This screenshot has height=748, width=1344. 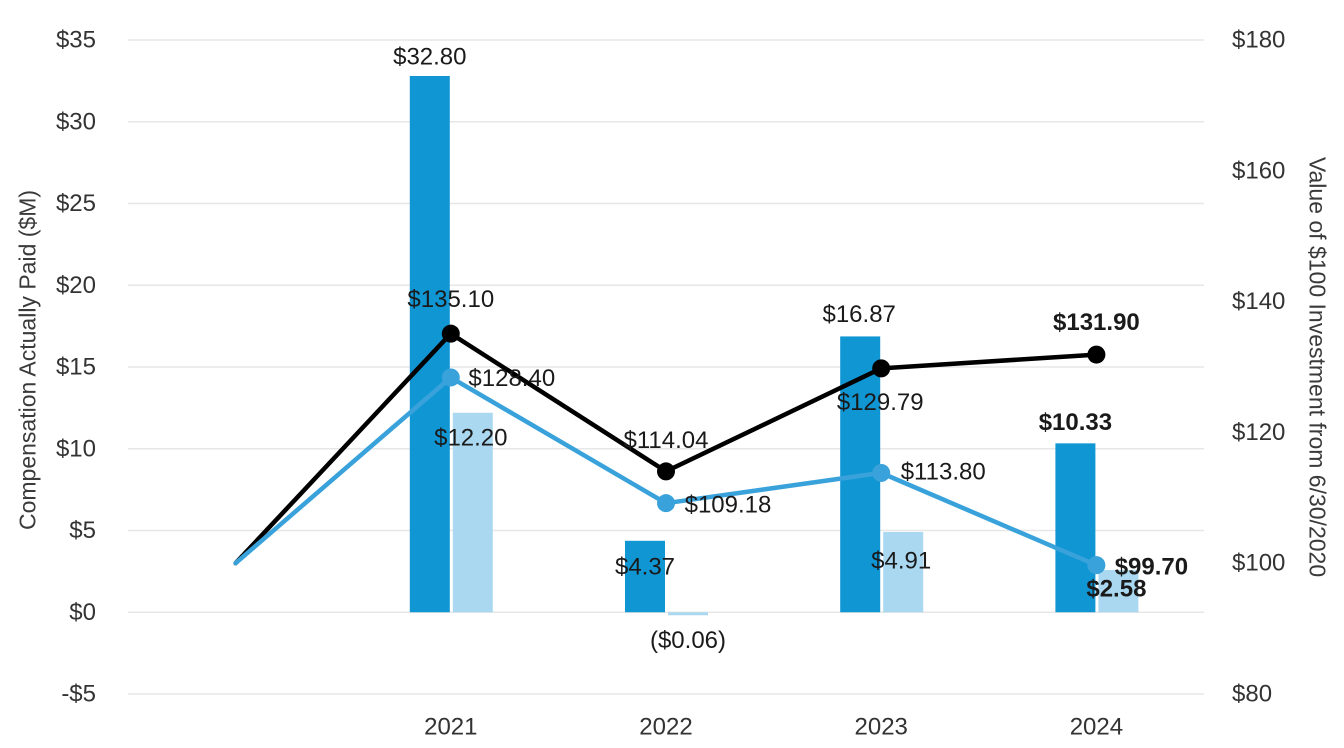 What do you see at coordinates (1096, 565) in the screenshot?
I see `marker-light-blue-line-2024` at bounding box center [1096, 565].